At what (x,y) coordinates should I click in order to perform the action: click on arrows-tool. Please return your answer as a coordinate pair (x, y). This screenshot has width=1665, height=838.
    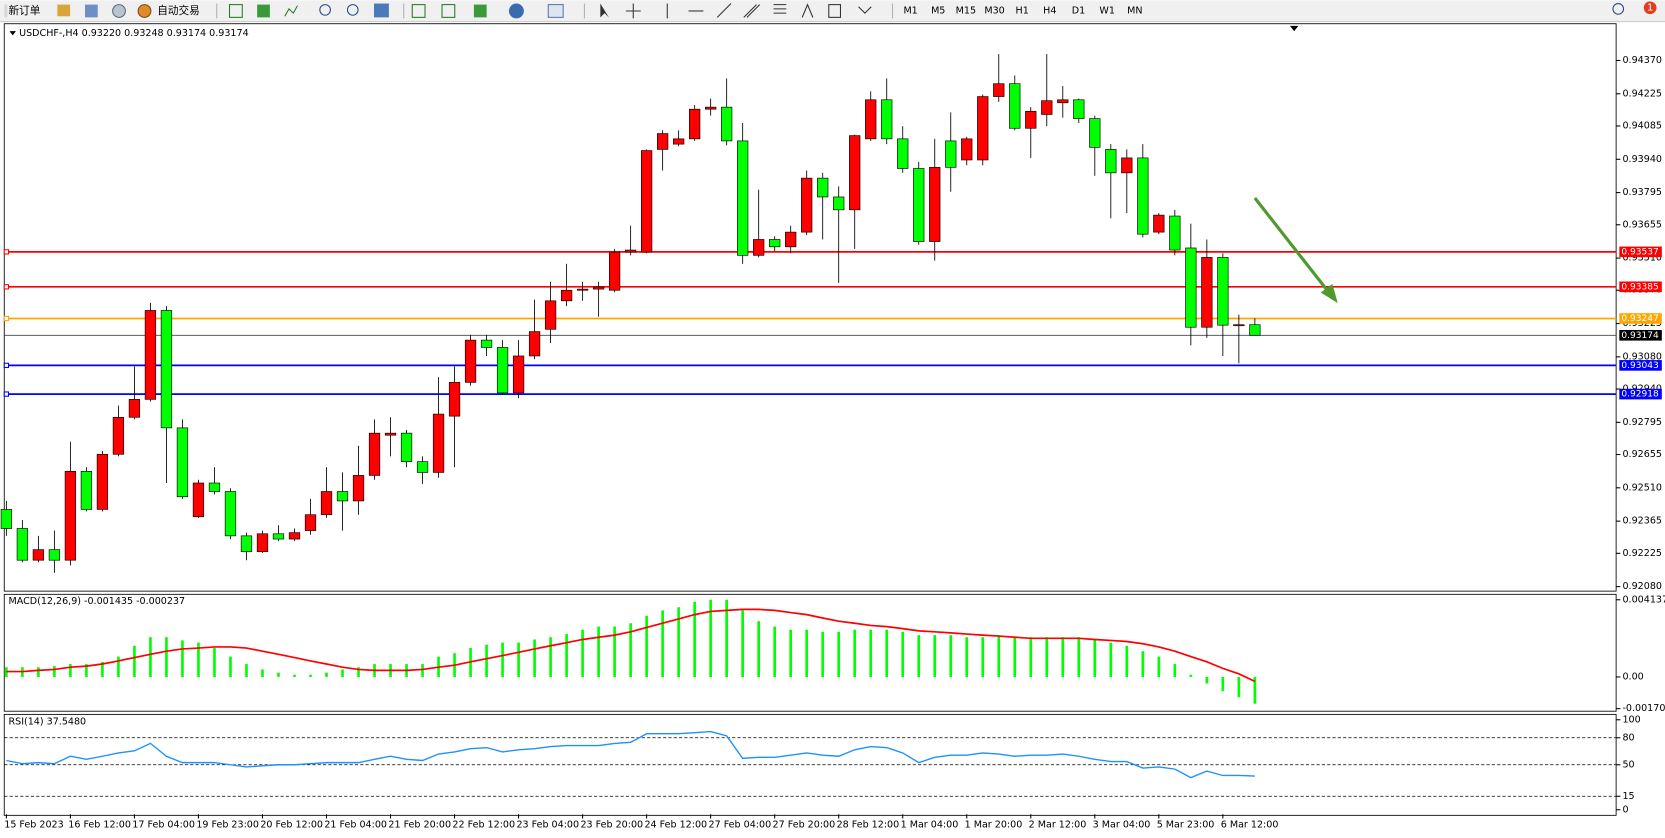
    Looking at the image, I should click on (865, 10).